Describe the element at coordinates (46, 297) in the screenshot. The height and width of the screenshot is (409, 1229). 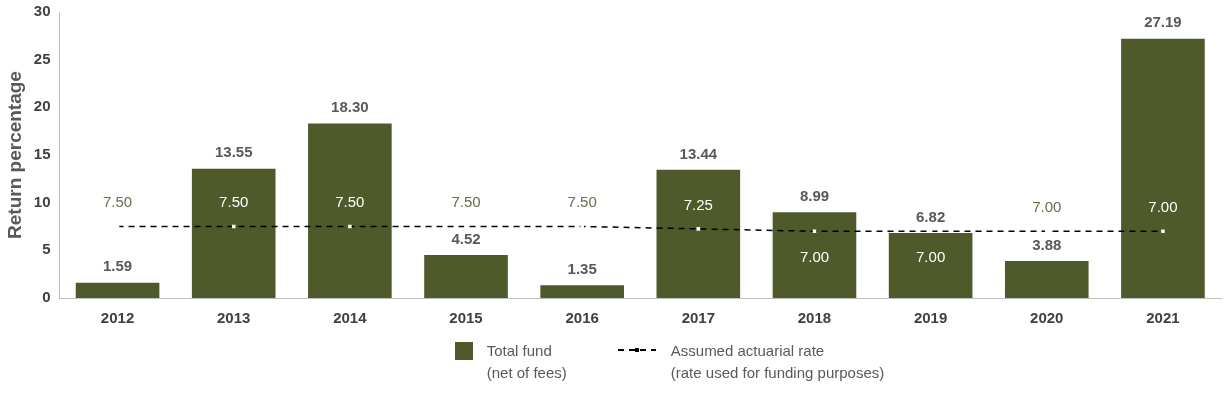
I see `y-tick-label: 0` at that location.